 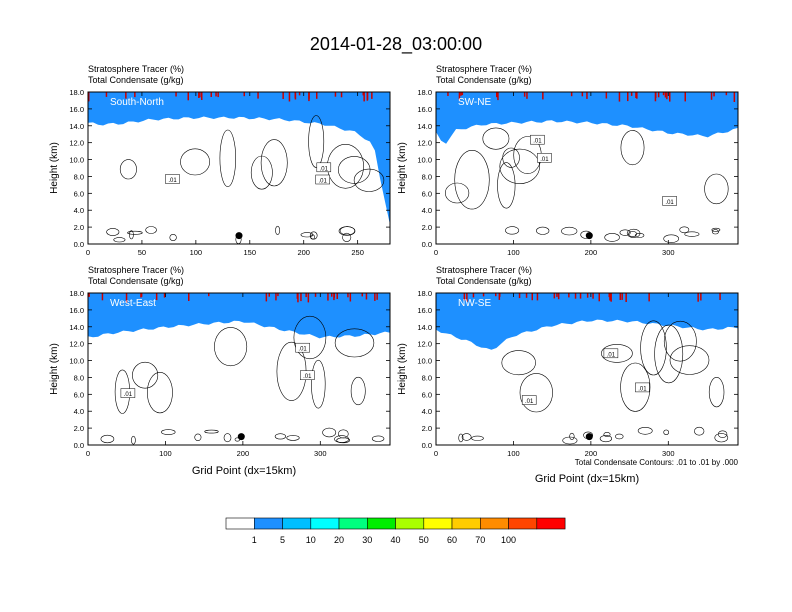 I want to click on colorbar-label: 20, so click(x=339, y=540).